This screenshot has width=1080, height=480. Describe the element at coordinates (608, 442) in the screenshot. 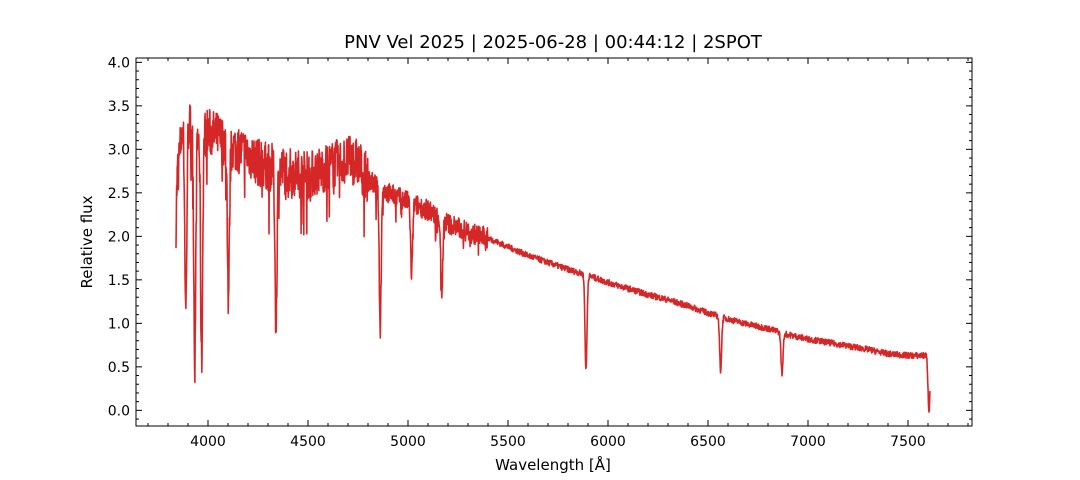

I see `x-tick-label: 6000` at that location.